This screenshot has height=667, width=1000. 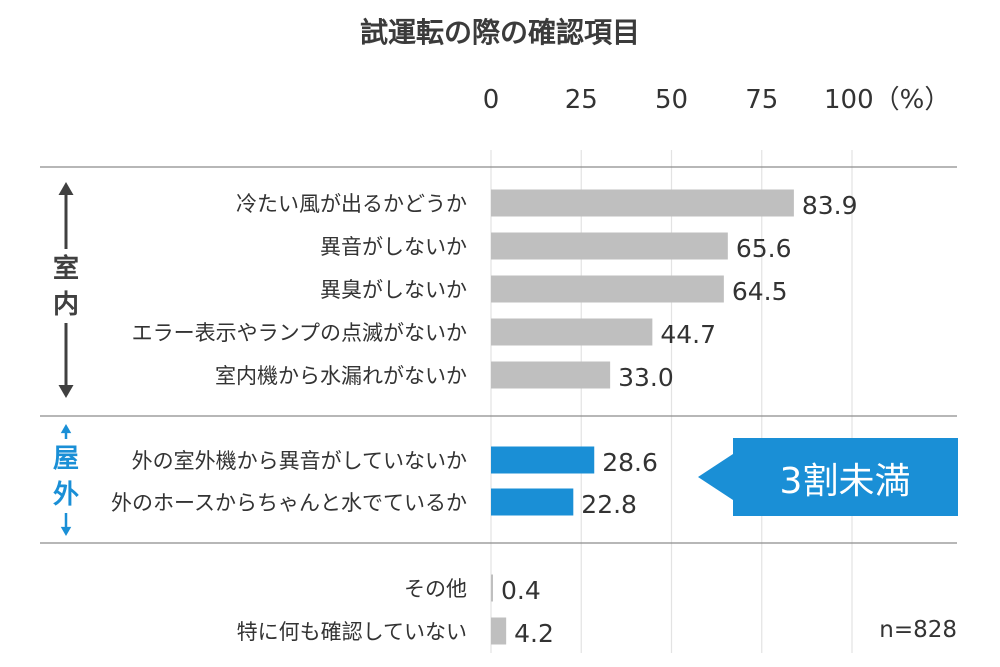 What do you see at coordinates (887, 100) in the screenshot?
I see `x-tick-label: 100（%）` at bounding box center [887, 100].